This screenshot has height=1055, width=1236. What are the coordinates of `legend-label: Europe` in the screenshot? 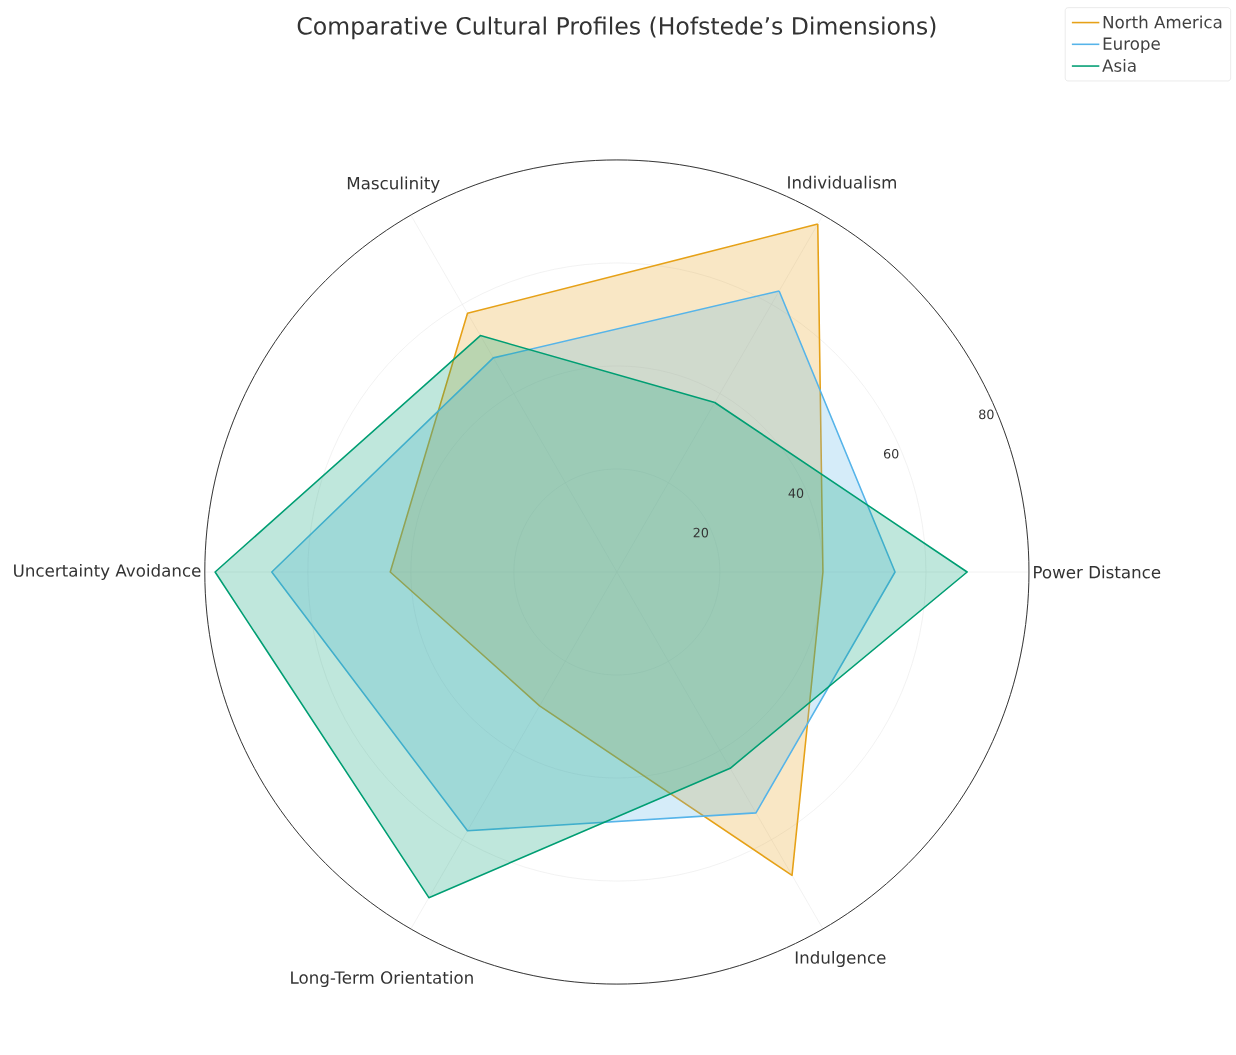 It's located at (1131, 45).